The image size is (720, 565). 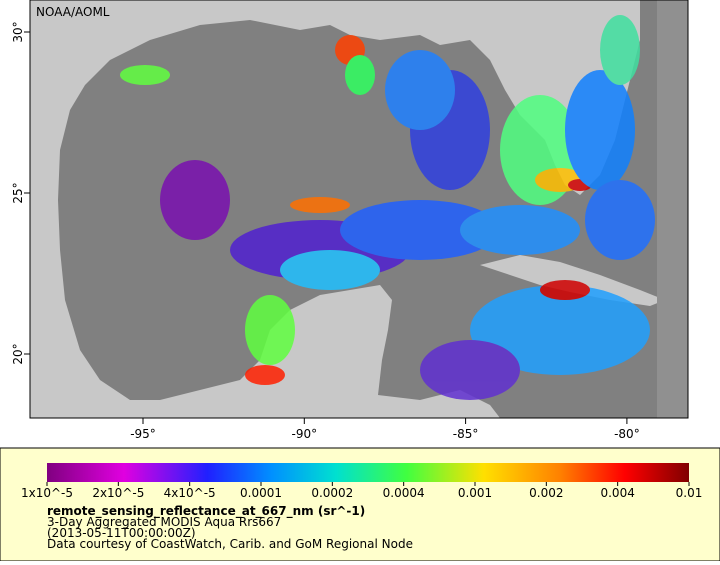 I want to click on colorbar-label: 1x10^-5, so click(x=47, y=493).